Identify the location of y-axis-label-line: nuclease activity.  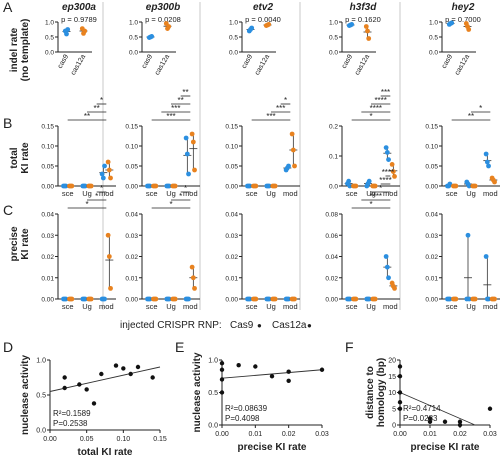
(197, 392).